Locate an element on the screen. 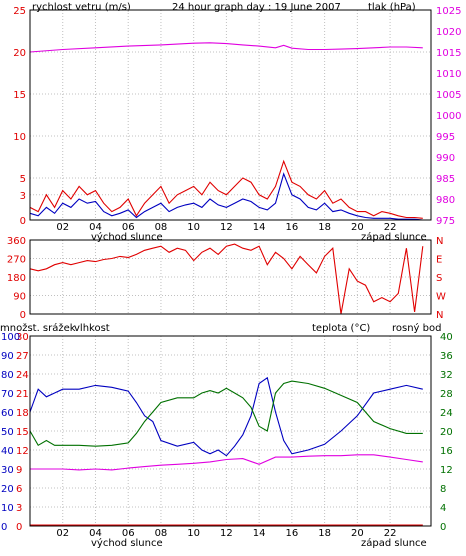 The height and width of the screenshot is (556, 466). wind-x-tick-label: 18 is located at coordinates (324, 227).